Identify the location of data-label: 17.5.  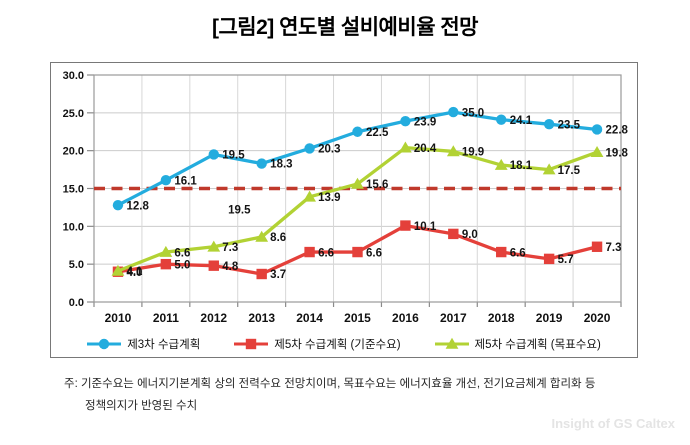
(569, 171).